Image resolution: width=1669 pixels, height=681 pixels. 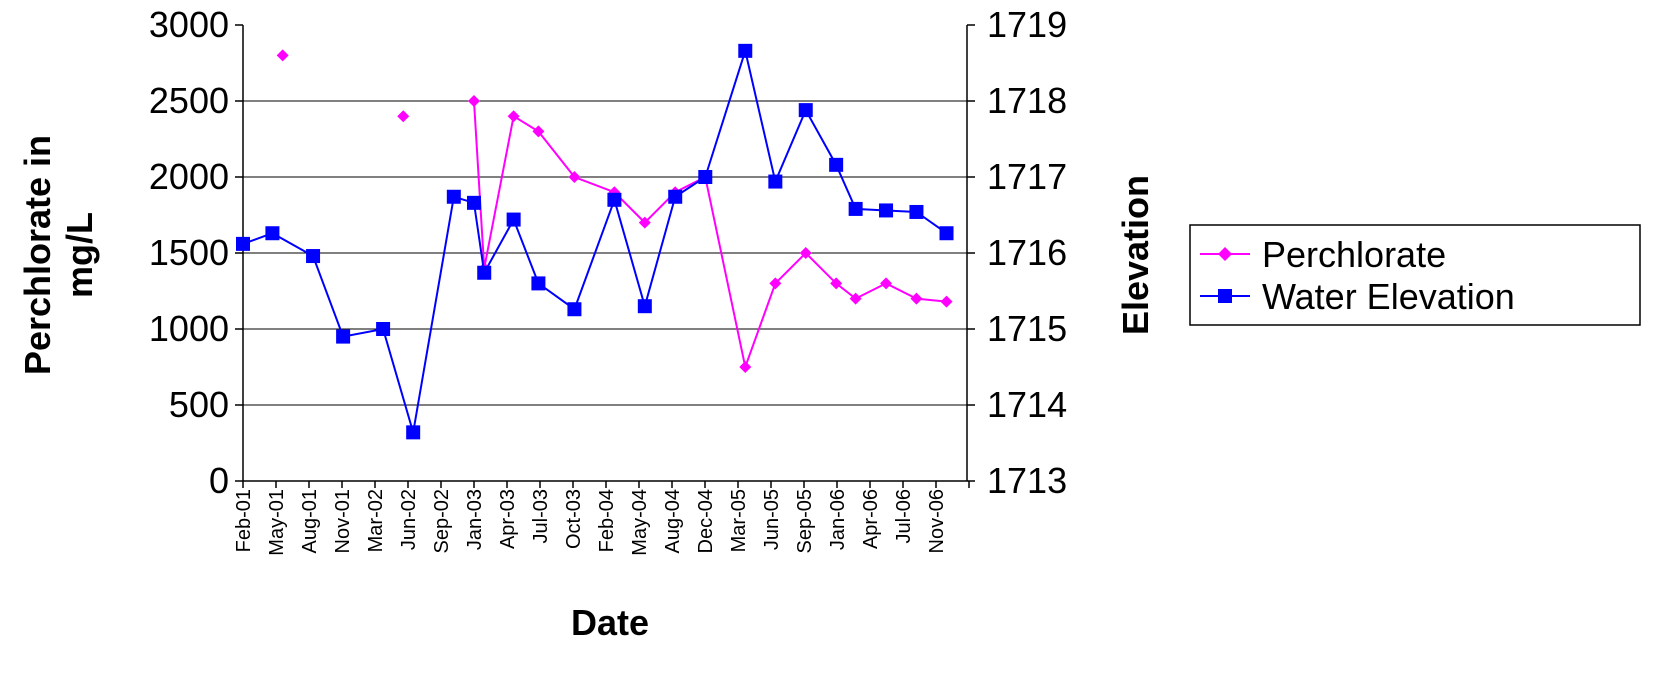 I want to click on right-y-tick-label: 1718, so click(x=1027, y=100).